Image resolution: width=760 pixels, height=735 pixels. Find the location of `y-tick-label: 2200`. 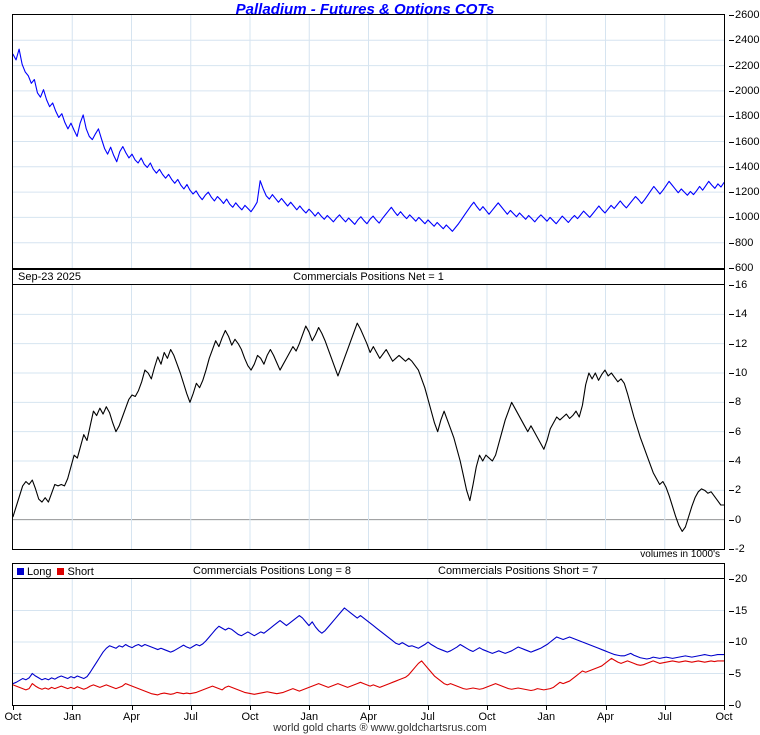

y-tick-label: 2200 is located at coordinates (747, 65).